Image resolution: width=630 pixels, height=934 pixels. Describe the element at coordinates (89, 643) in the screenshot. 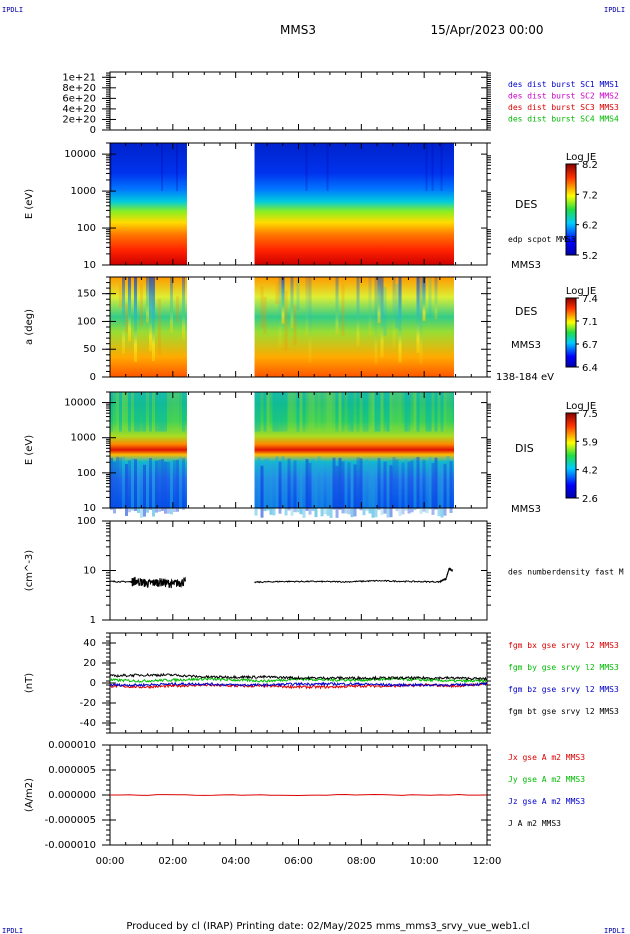

I see `panel-magnetic_field-ytick-label: 40` at that location.